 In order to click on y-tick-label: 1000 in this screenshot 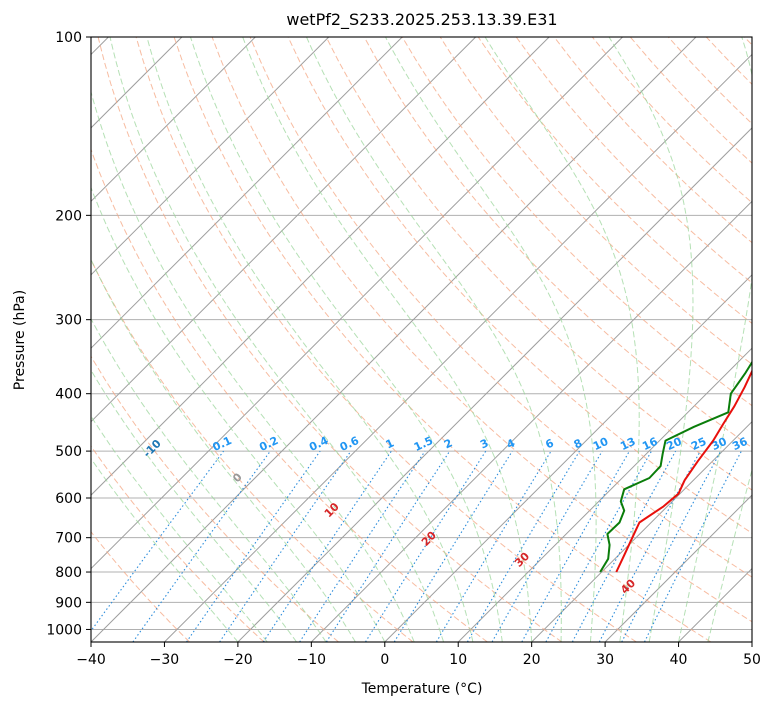, I will do `click(64, 630)`.